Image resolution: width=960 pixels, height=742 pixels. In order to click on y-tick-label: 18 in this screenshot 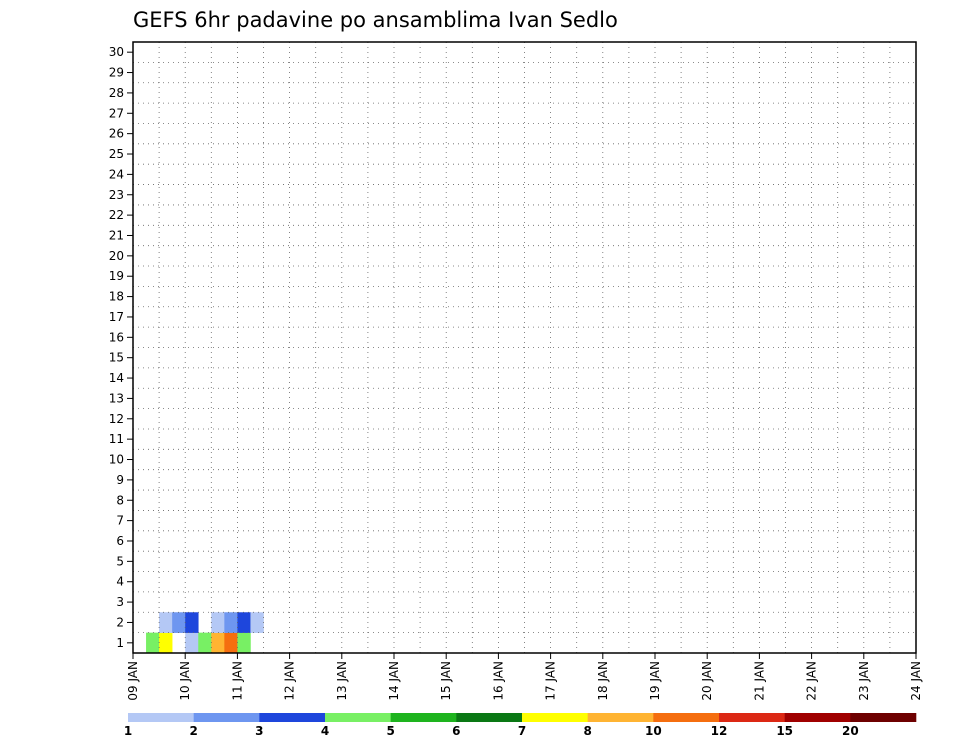, I will do `click(116, 297)`.